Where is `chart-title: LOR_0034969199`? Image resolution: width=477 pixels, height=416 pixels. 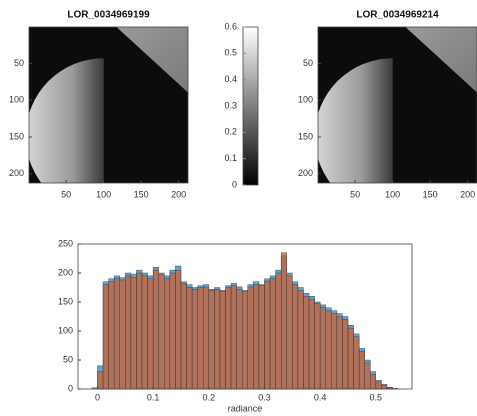
chart-title: LOR_0034969199 is located at coordinates (108, 15).